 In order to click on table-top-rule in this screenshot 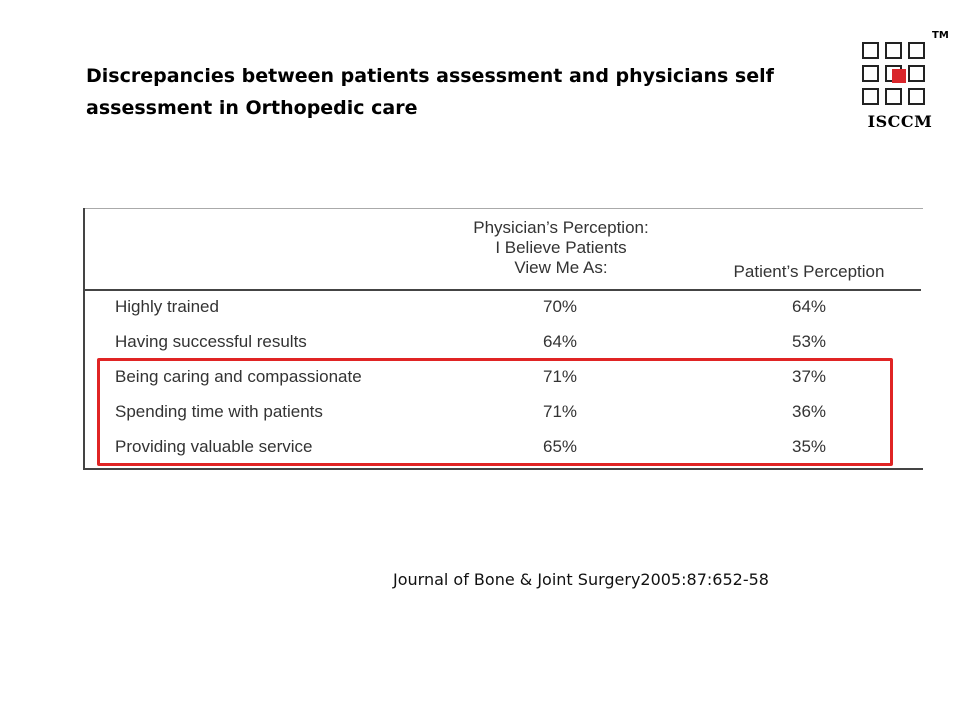, I will do `click(503, 208)`.